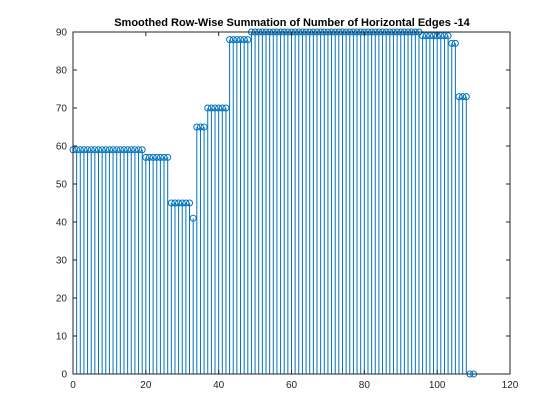 This screenshot has width=560, height=420. What do you see at coordinates (437, 385) in the screenshot?
I see `x-tick-label: 100` at bounding box center [437, 385].